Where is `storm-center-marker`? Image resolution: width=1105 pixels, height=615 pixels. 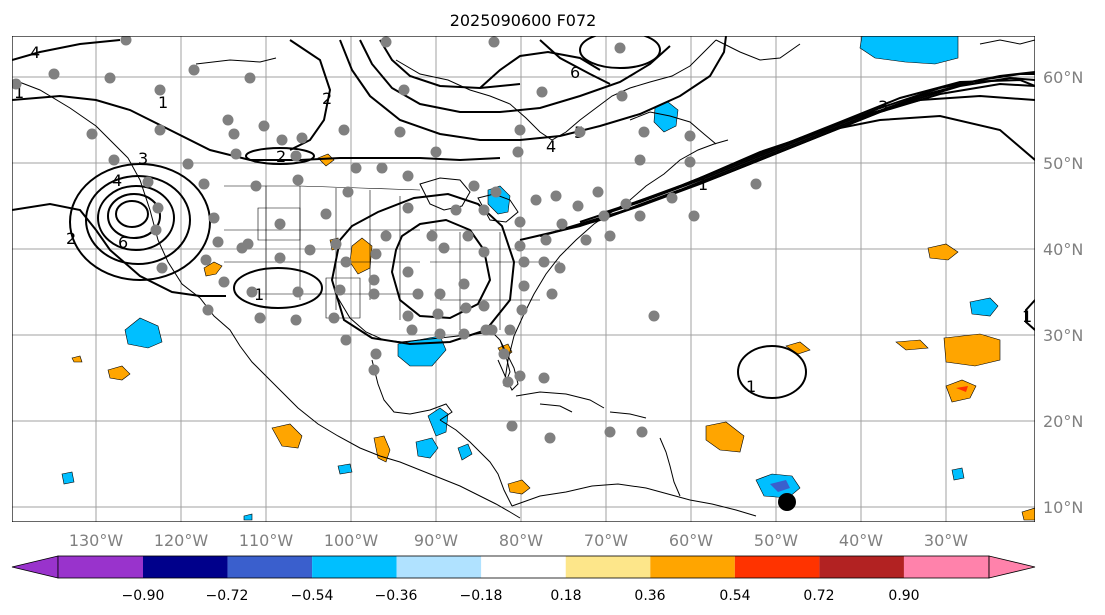
storm-center-marker is located at coordinates (787, 502).